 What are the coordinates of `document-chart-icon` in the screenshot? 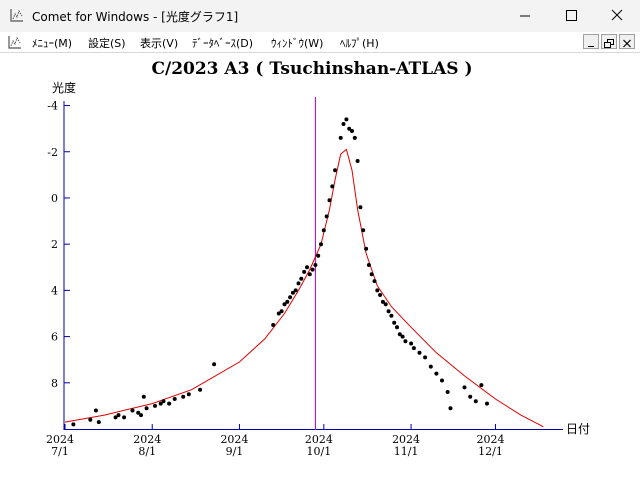 It's located at (15, 42).